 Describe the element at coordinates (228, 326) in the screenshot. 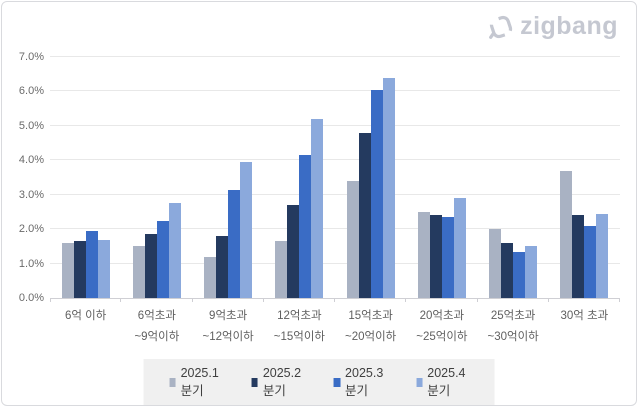

I see `x-axis-category-label: 9억초과 ~12억이하` at that location.